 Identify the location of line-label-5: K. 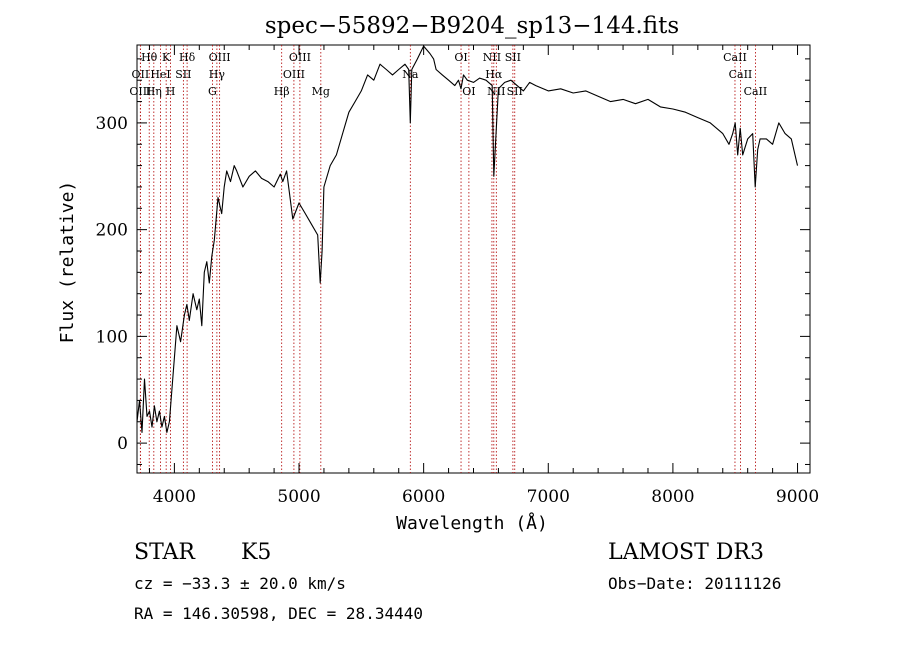
(166, 57).